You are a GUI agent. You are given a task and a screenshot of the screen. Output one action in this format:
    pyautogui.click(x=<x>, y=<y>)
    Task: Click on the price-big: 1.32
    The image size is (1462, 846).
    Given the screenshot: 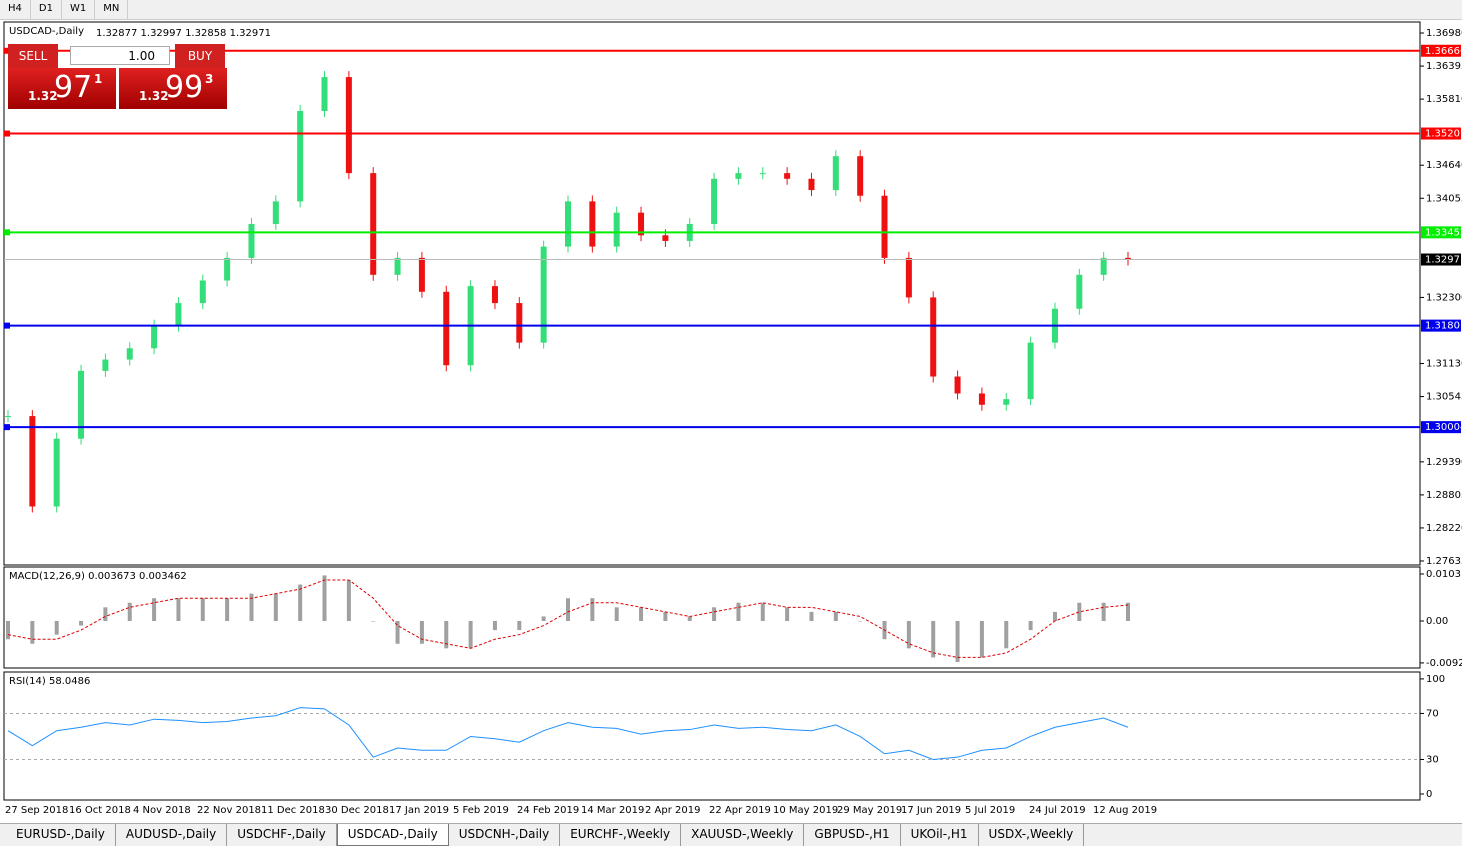 What is the action you would take?
    pyautogui.click(x=154, y=96)
    